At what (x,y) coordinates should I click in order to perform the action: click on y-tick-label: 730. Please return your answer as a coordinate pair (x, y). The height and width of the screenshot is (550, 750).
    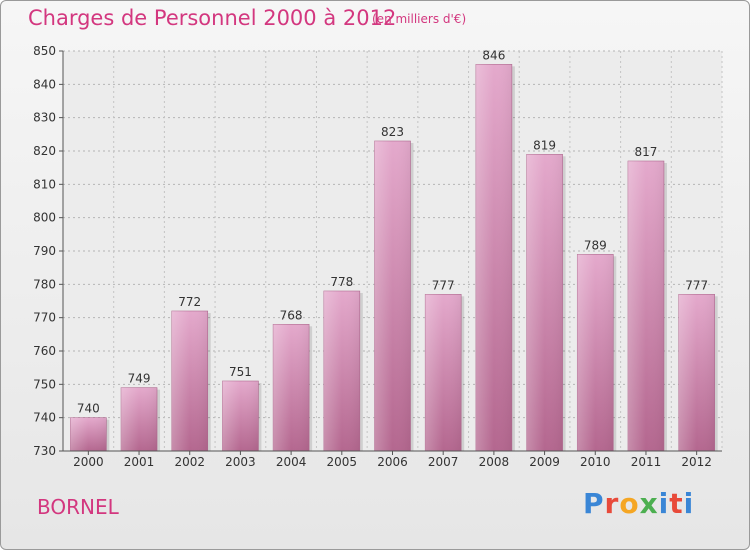
    Looking at the image, I should click on (44, 451).